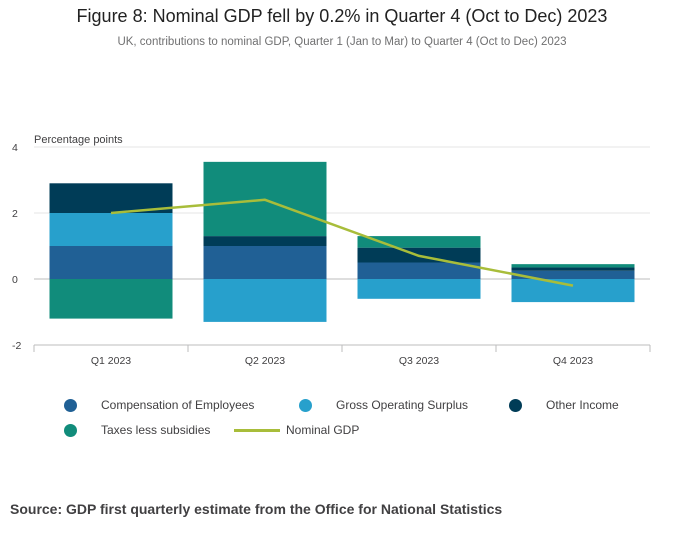 The width and height of the screenshot is (684, 536). I want to click on legend-label: Taxes less subsidies, so click(156, 430).